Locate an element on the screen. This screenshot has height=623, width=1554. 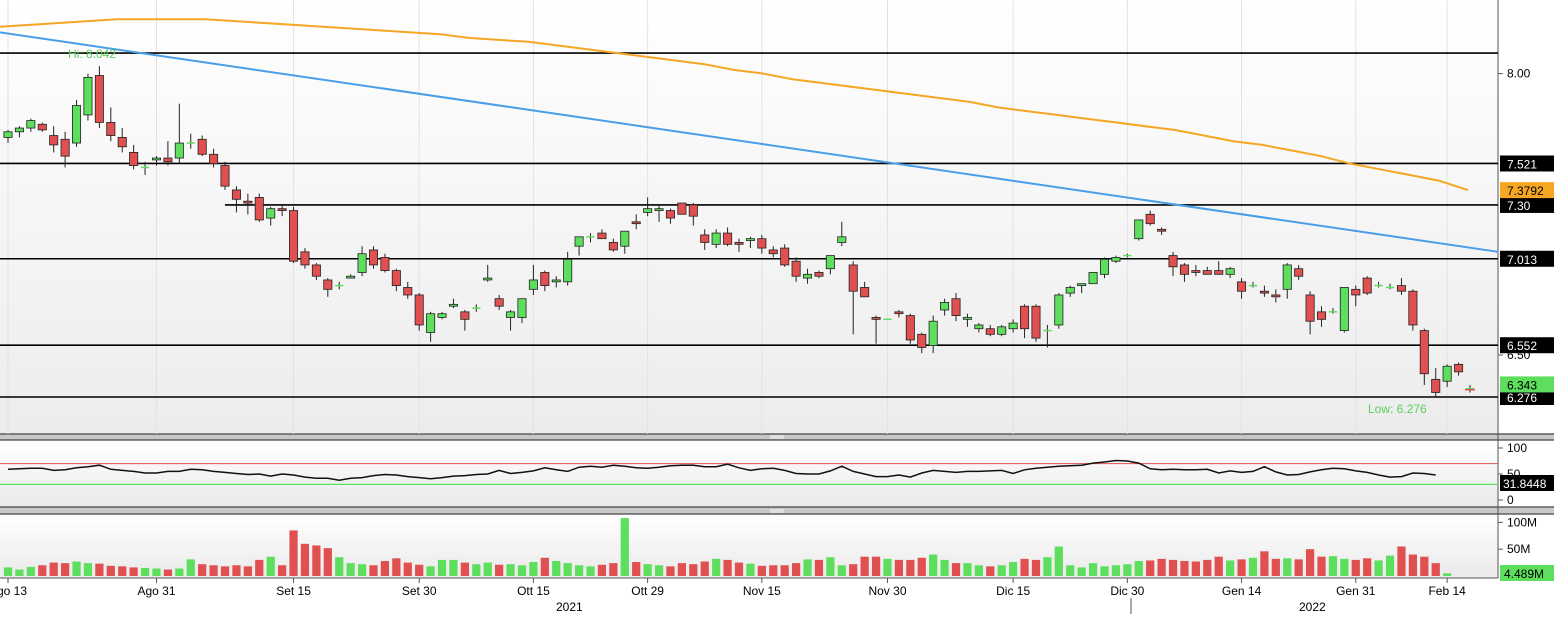
x-tick-label: Feb 14 is located at coordinates (1447, 591).